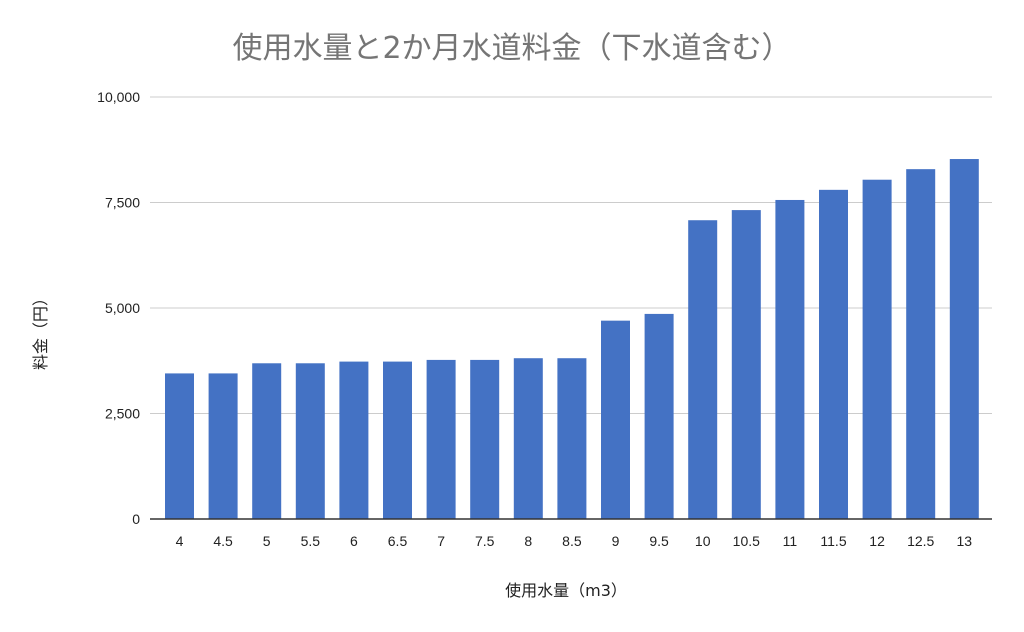 This screenshot has width=1024, height=632. What do you see at coordinates (616, 541) in the screenshot?
I see `x-tick-label: 9` at bounding box center [616, 541].